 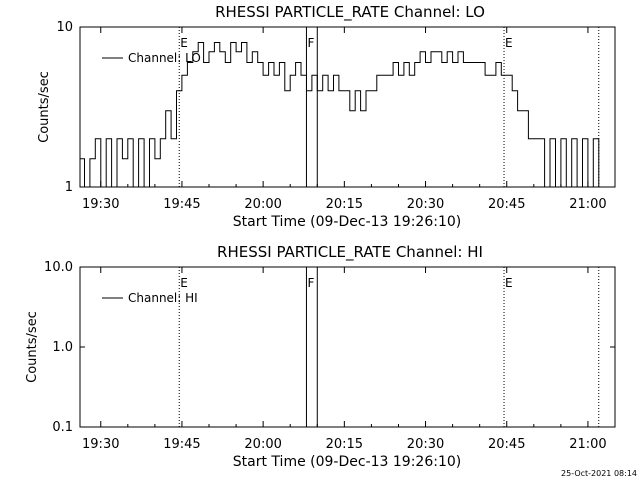 What do you see at coordinates (58, 267) in the screenshot?
I see `hi-y-tick-label-top: 10.0` at bounding box center [58, 267].